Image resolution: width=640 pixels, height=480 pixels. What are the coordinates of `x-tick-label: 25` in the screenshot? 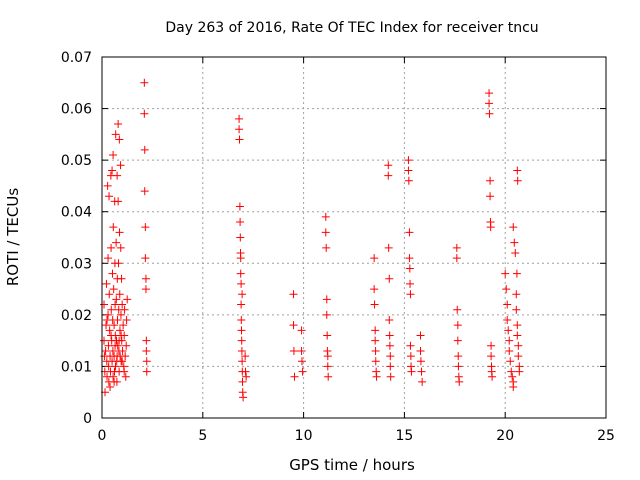 It's located at (606, 436).